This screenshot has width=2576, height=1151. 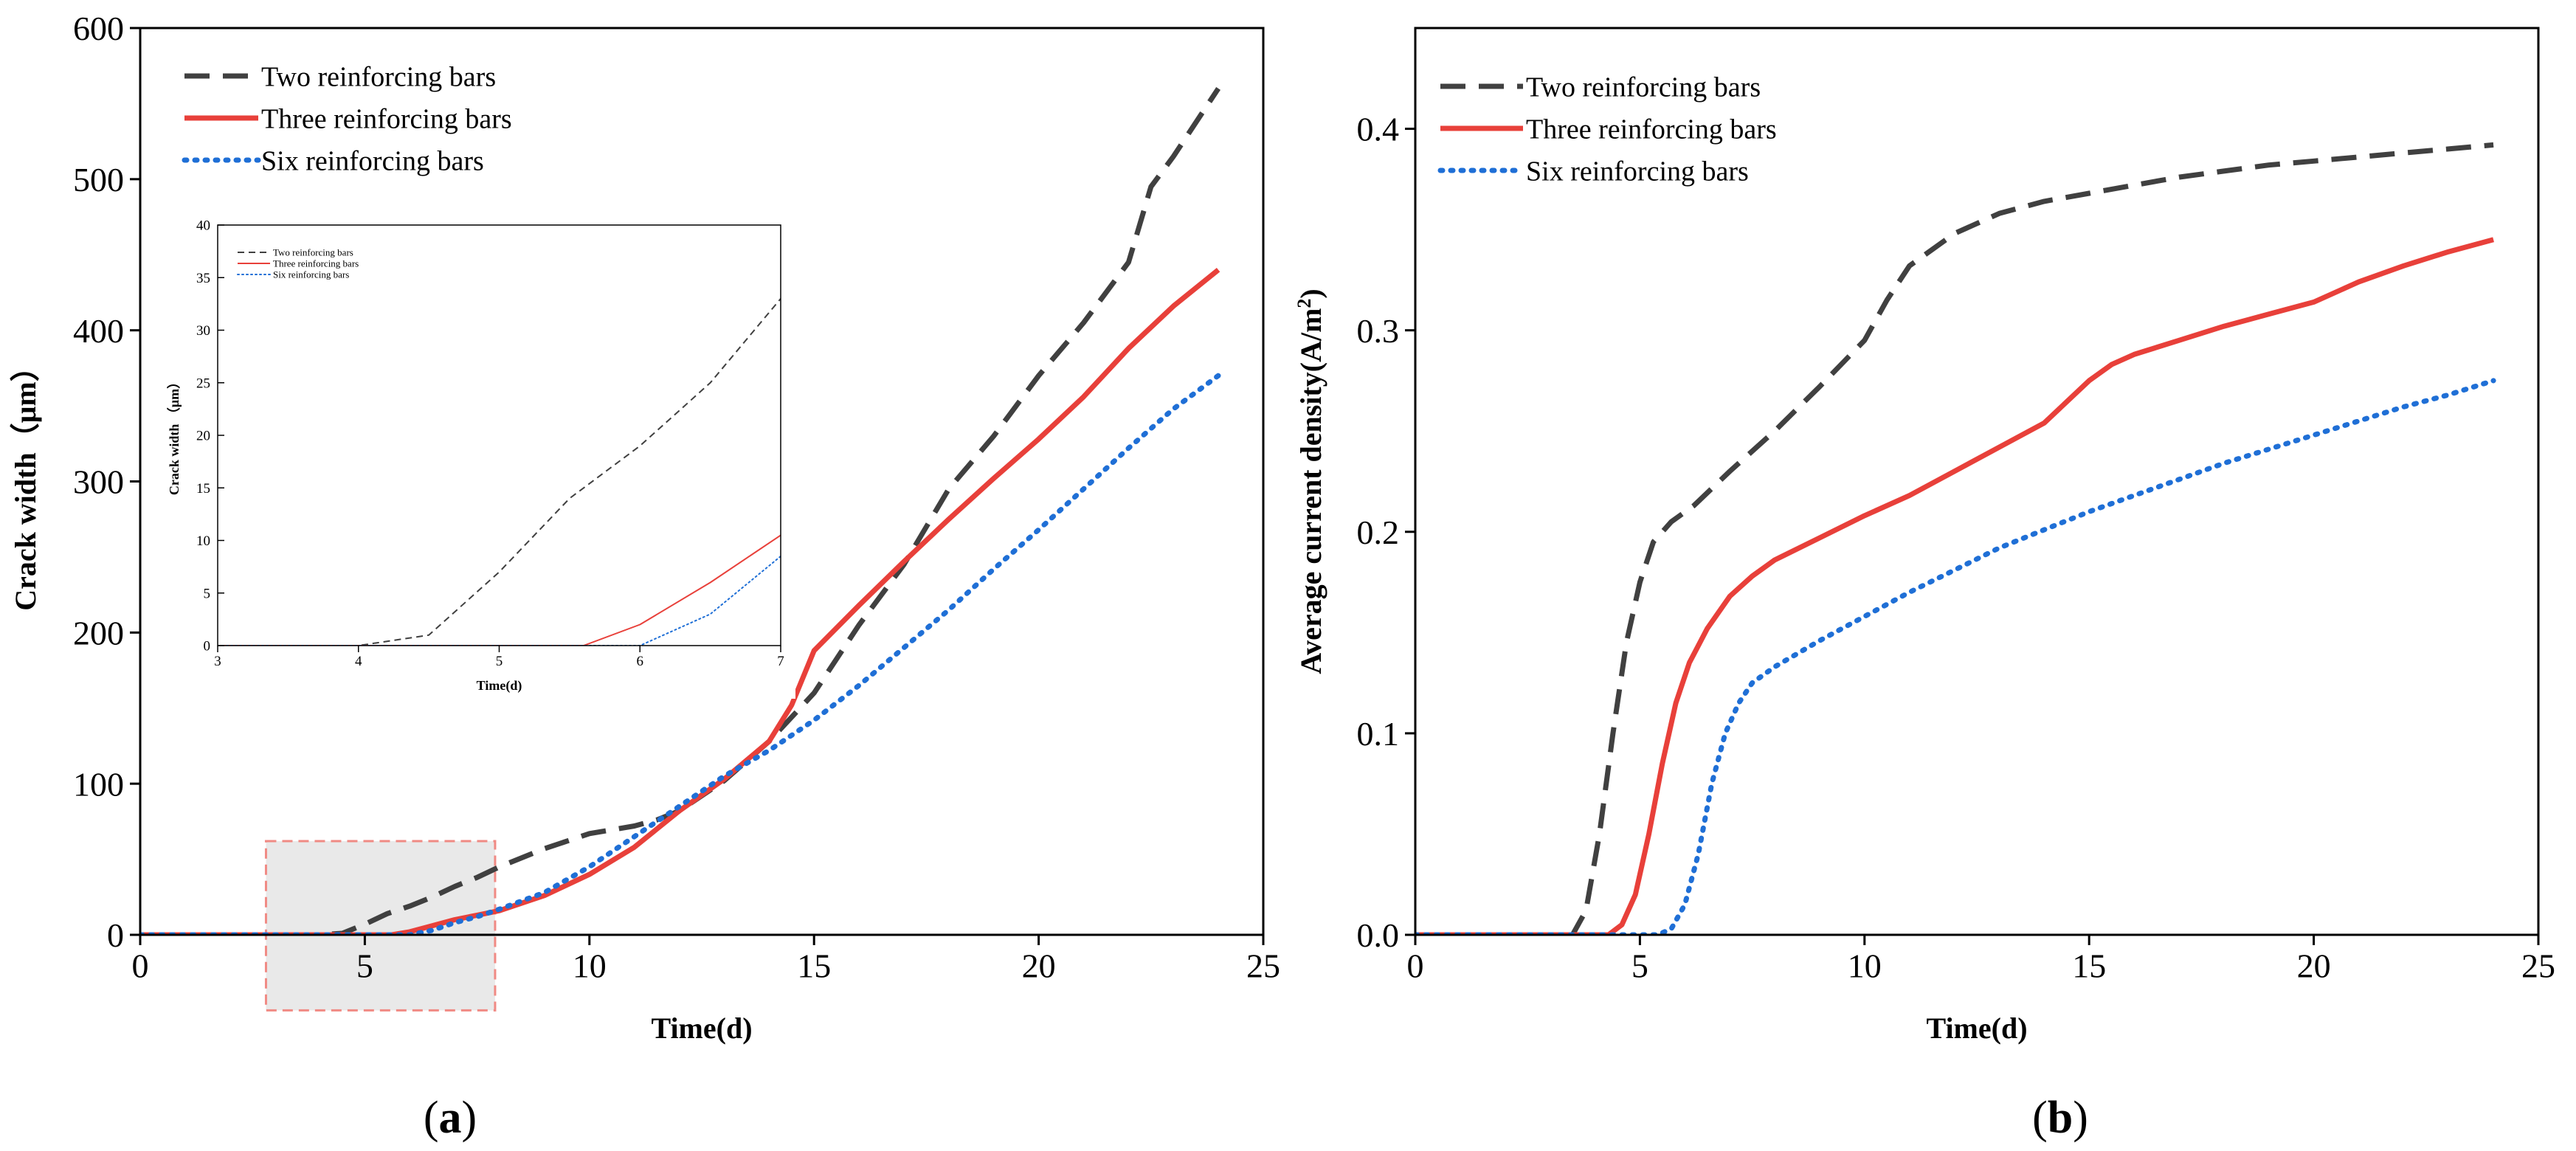 What do you see at coordinates (203, 436) in the screenshot?
I see `y-tick-label: 20` at bounding box center [203, 436].